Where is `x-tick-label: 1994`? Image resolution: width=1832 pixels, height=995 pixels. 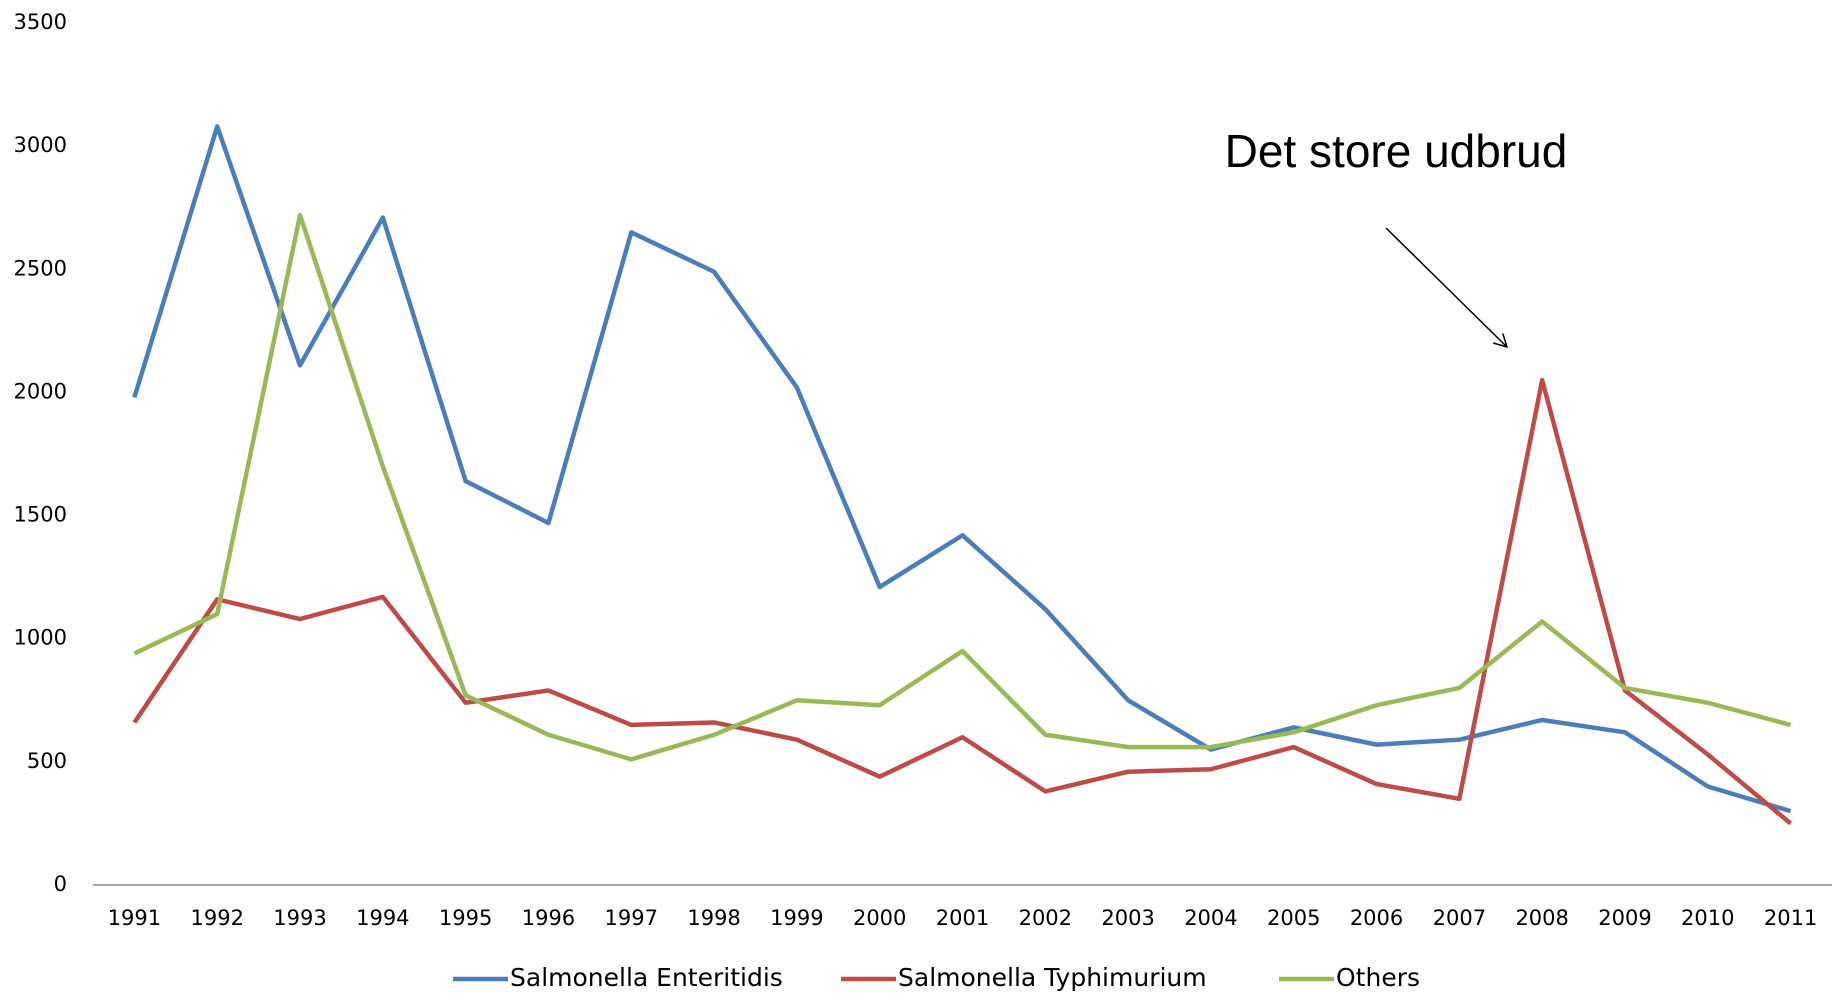
x-tick-label: 1994 is located at coordinates (382, 918).